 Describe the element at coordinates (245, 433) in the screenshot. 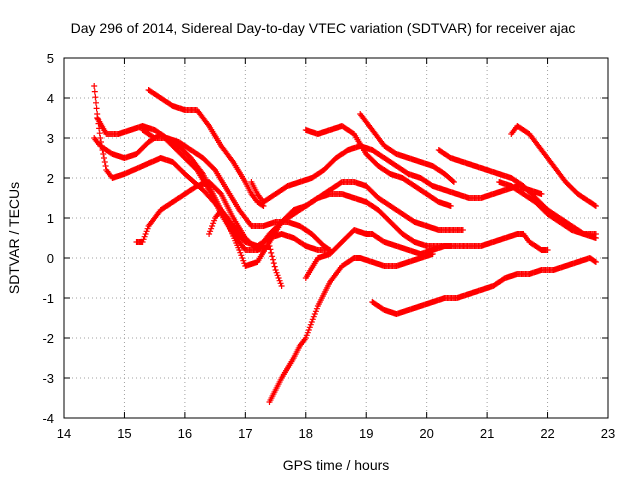

I see `x-tick-label: 17` at that location.